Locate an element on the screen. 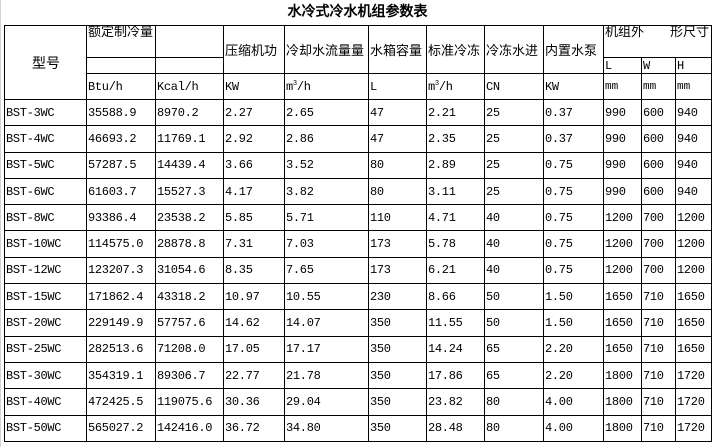  value-cell: 282513.6 is located at coordinates (121, 349).